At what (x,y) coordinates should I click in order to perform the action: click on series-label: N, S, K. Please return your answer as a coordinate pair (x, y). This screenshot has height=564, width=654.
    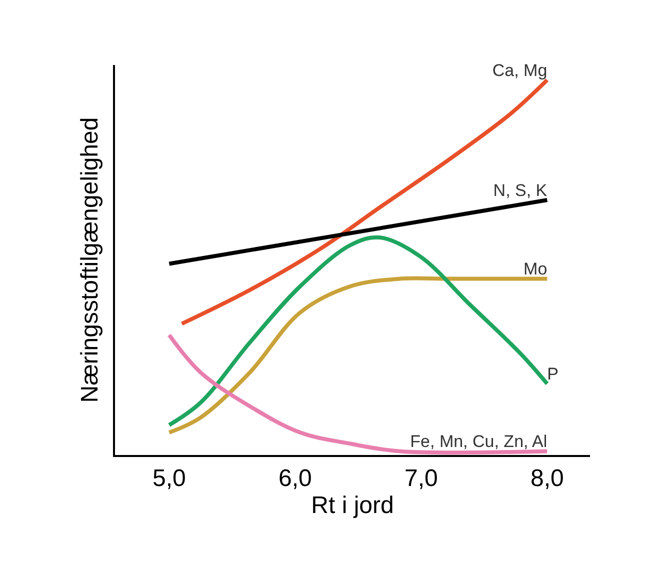
    Looking at the image, I should click on (520, 190).